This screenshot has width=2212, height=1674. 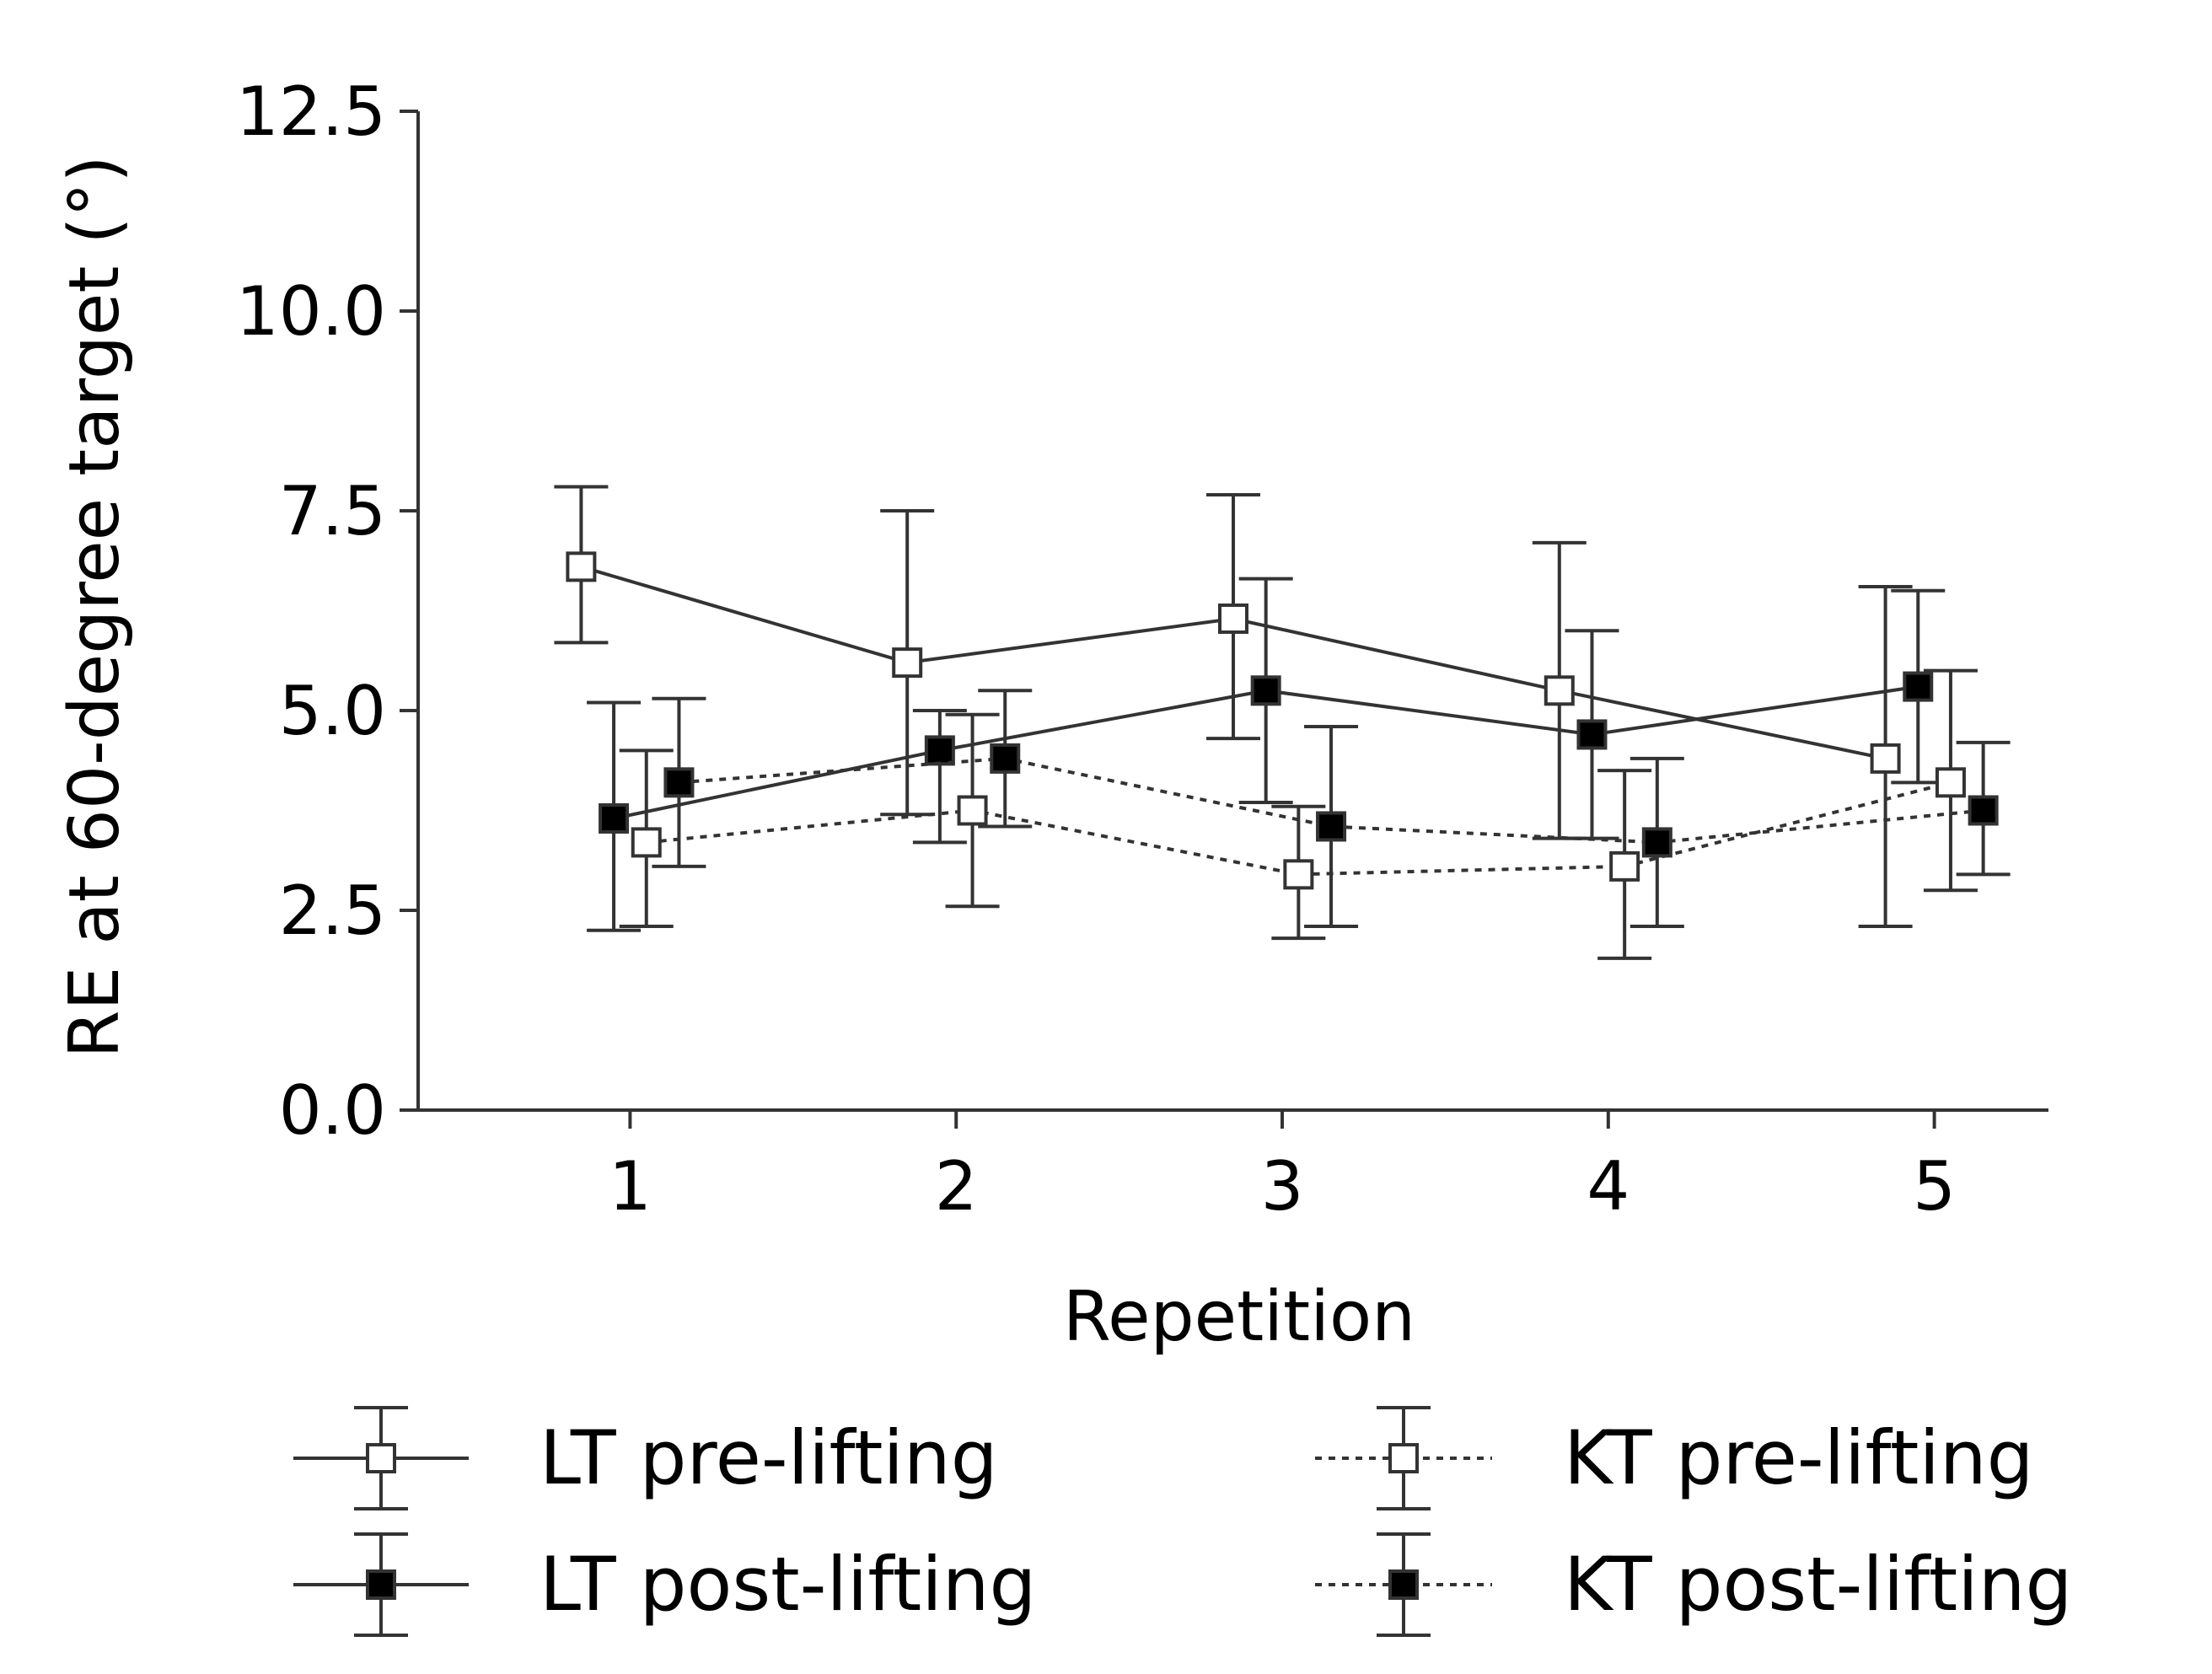 I want to click on legend-item: LT pre-lifting, so click(x=645, y=1458).